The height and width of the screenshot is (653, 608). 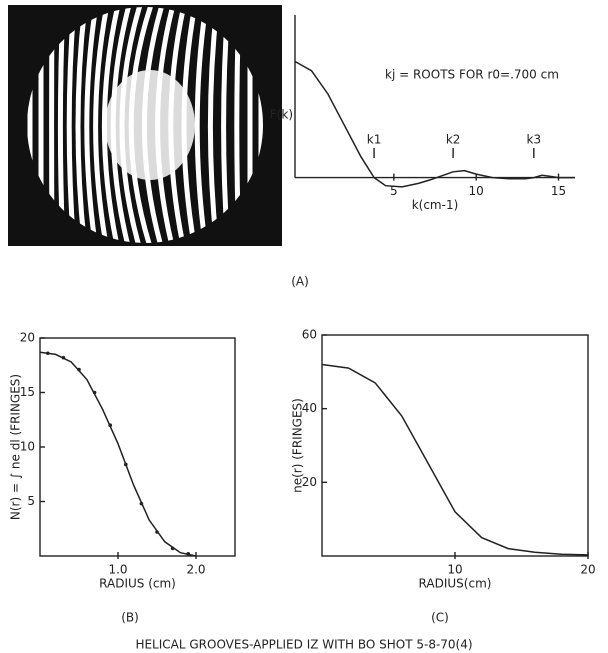 What do you see at coordinates (130, 618) in the screenshot?
I see `caption-b: (B)` at bounding box center [130, 618].